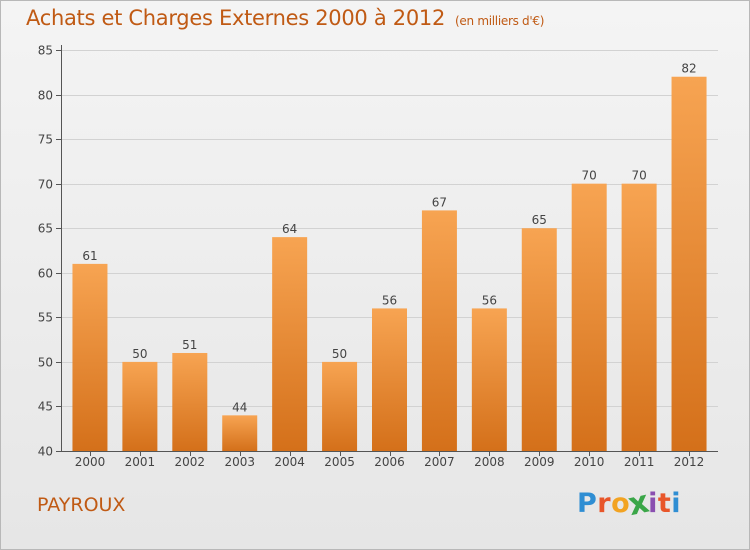  Describe the element at coordinates (239, 462) in the screenshot. I see `x-tick-label-2003: 2003` at that location.